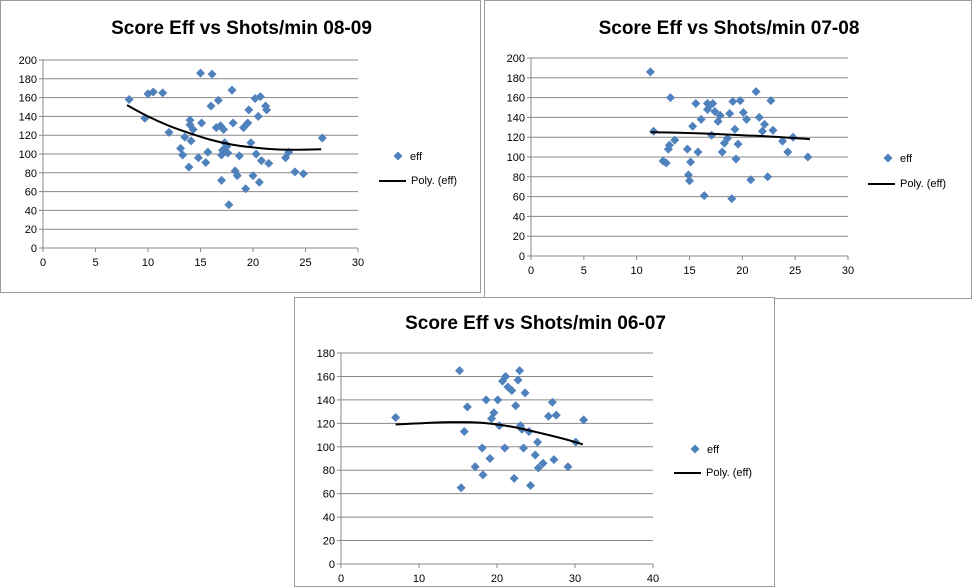 This screenshot has width=973, height=588. Describe the element at coordinates (637, 271) in the screenshot. I see `x-tick-label: 10` at that location.